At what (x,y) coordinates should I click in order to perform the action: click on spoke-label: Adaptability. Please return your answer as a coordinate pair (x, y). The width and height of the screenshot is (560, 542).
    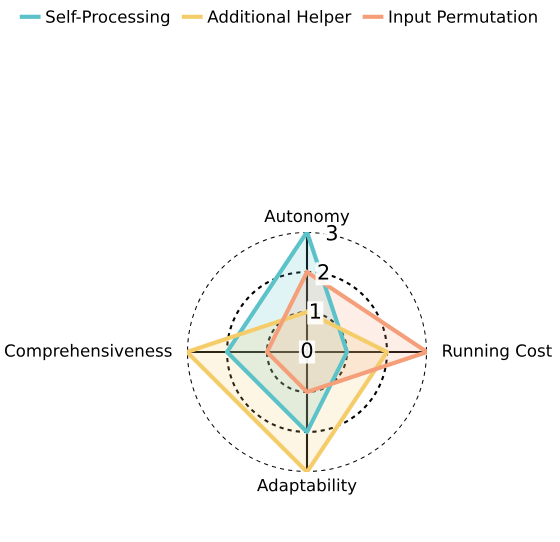
    Looking at the image, I should click on (307, 486).